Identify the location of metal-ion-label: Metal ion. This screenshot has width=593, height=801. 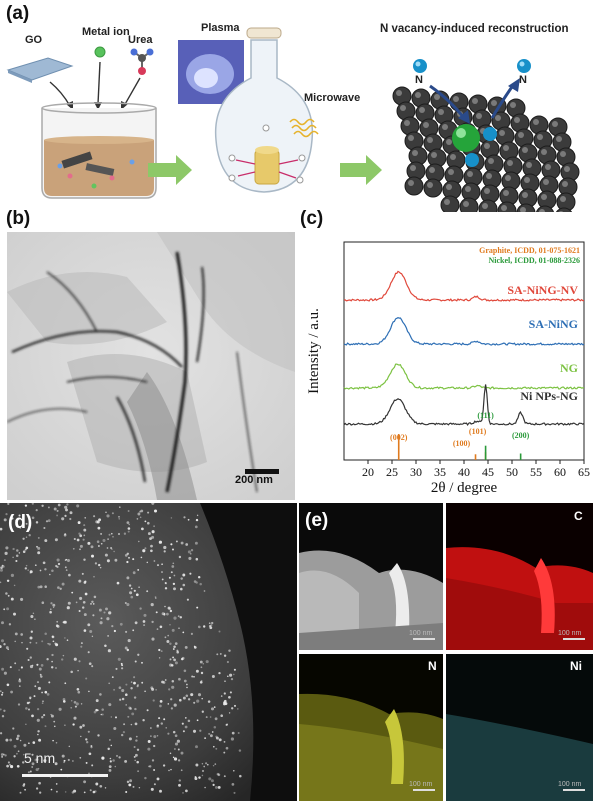
(106, 32).